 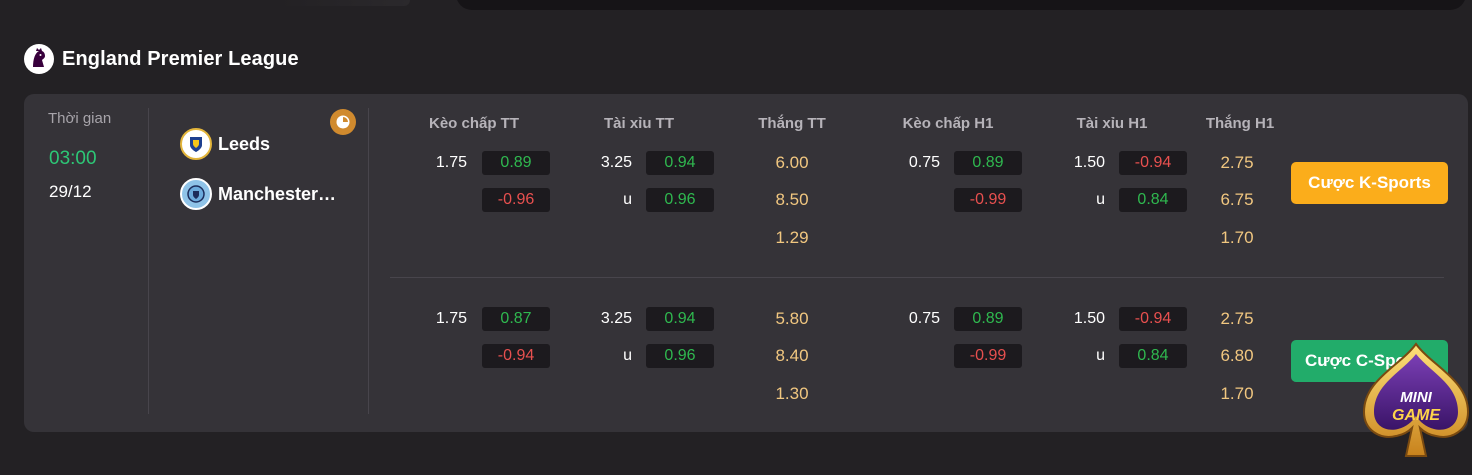 I want to click on top-panel, so click(x=961, y=5).